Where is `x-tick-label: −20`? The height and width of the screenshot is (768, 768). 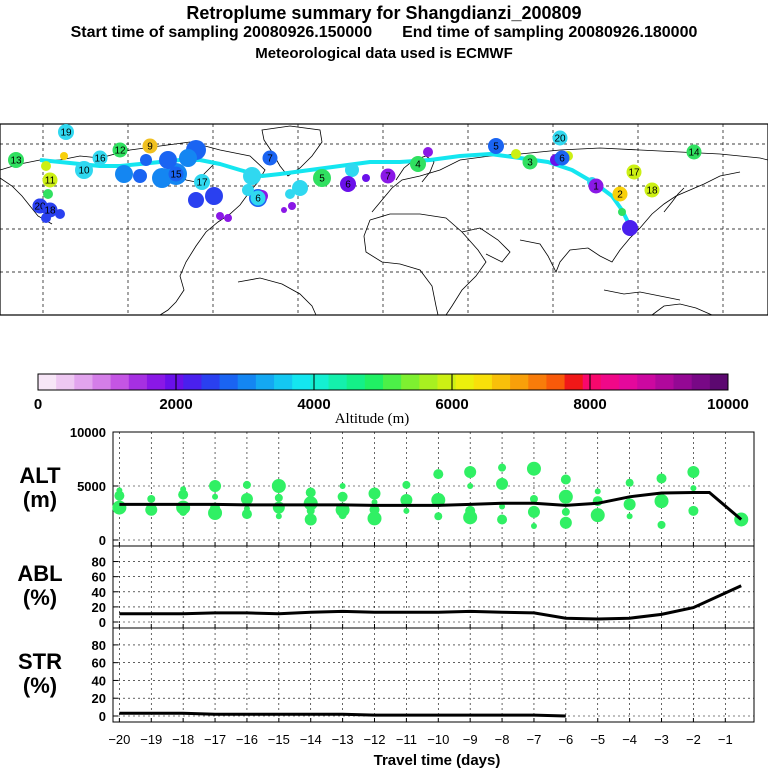 x-tick-label: −20 is located at coordinates (119, 739).